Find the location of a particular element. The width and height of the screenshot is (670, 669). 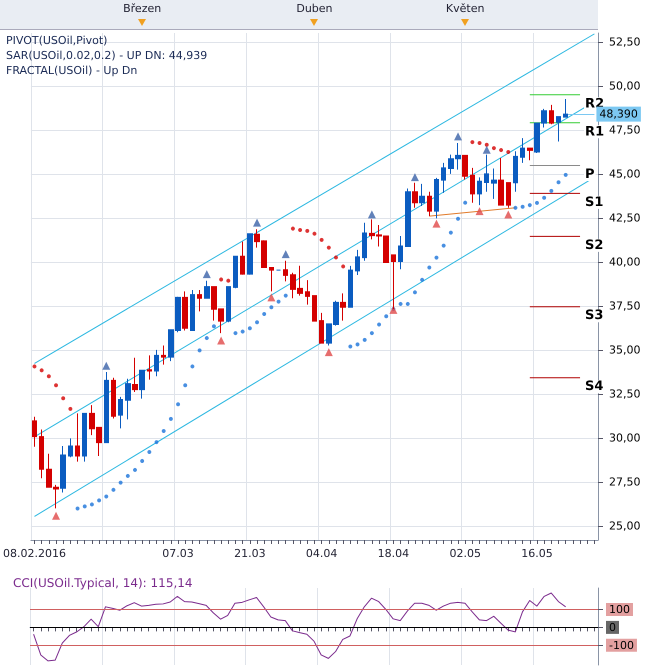

series-label: S2 is located at coordinates (594, 245).